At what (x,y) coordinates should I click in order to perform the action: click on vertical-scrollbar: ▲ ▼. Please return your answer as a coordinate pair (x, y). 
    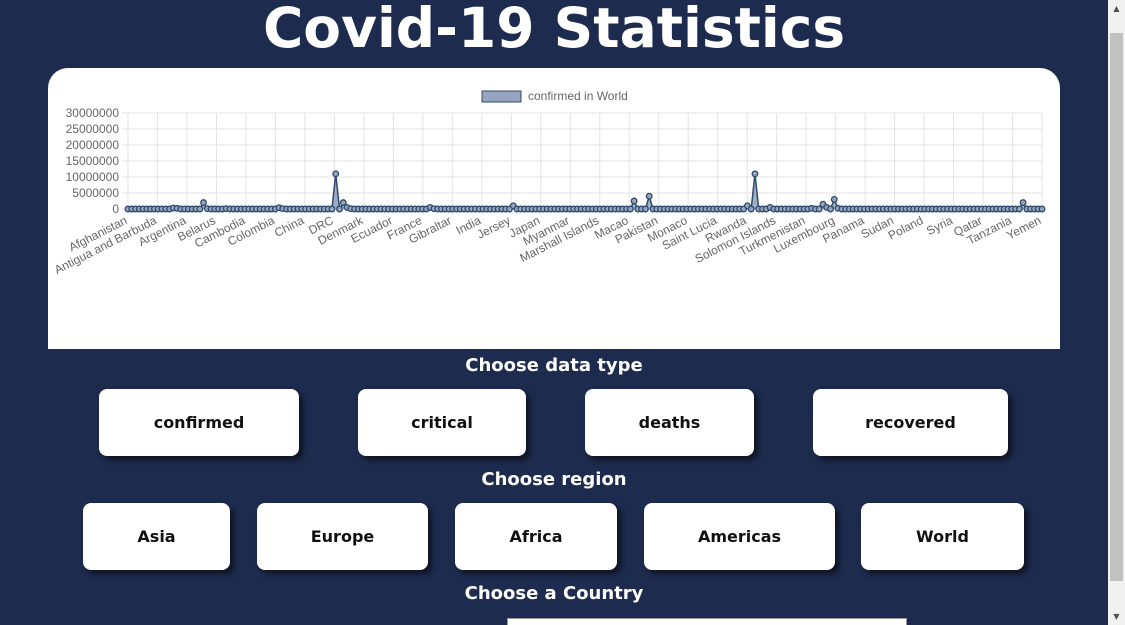
    Looking at the image, I should click on (1116, 312).